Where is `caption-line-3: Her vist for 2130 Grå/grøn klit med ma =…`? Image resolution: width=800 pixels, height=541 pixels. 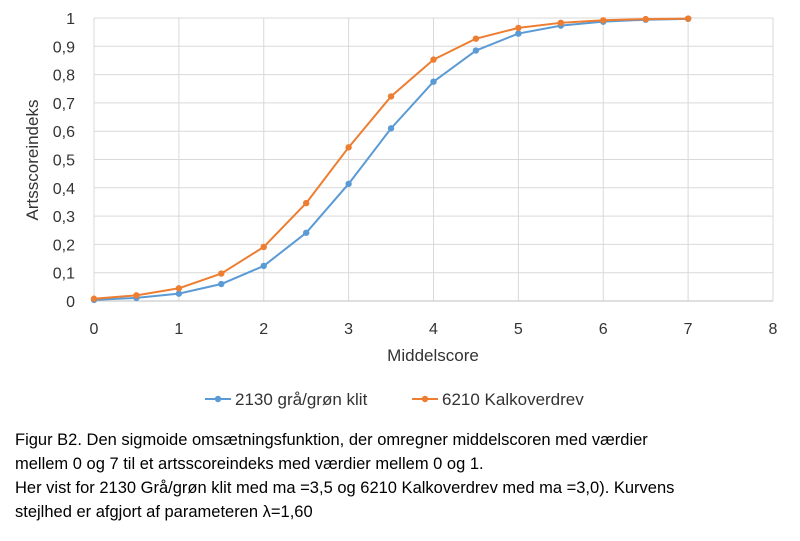 caption-line-3: Her vist for 2130 Grå/grøn klit med ma =… is located at coordinates (345, 488).